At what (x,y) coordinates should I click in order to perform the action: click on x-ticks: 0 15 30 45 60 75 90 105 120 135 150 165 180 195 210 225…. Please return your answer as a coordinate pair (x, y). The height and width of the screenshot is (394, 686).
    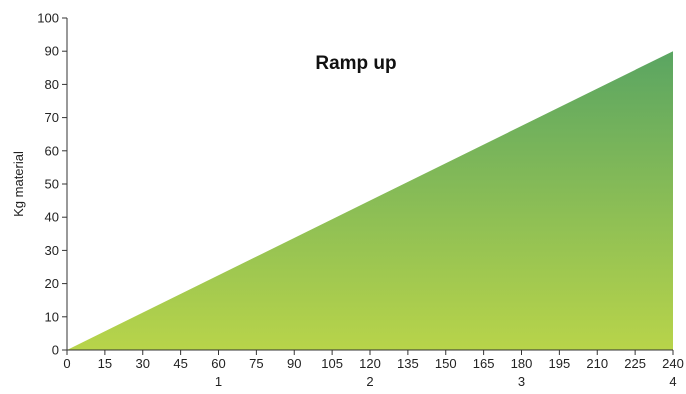
    Looking at the image, I should click on (373, 360).